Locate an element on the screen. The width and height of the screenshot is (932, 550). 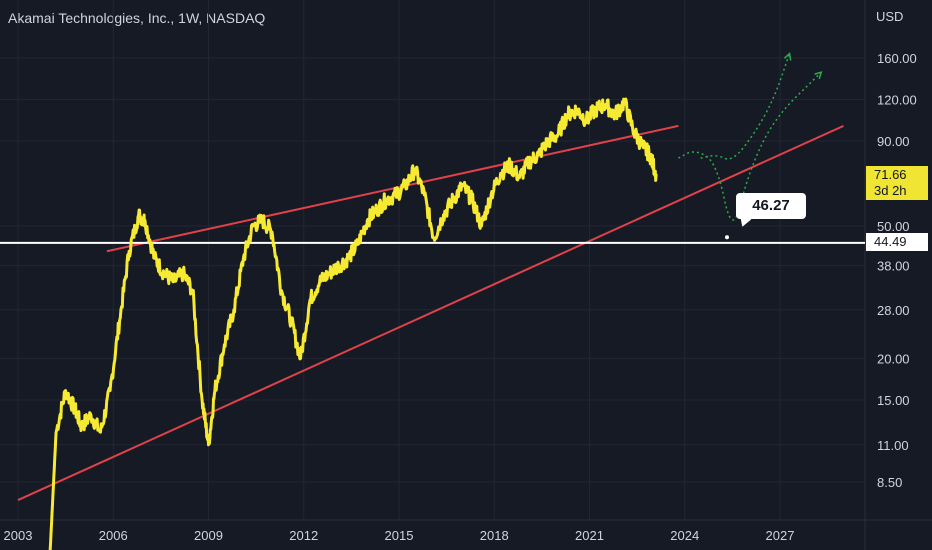
x-tick-label: 2006 is located at coordinates (113, 535).